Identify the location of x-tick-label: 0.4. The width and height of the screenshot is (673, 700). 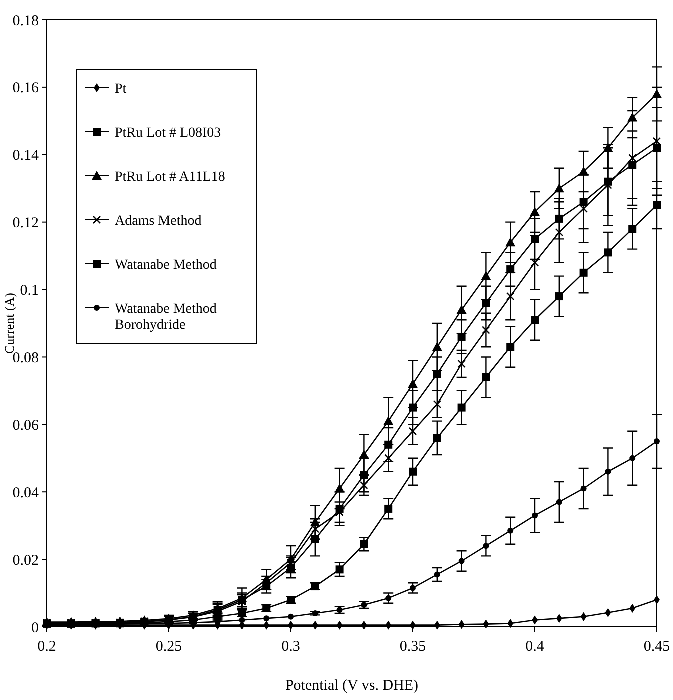
(535, 647).